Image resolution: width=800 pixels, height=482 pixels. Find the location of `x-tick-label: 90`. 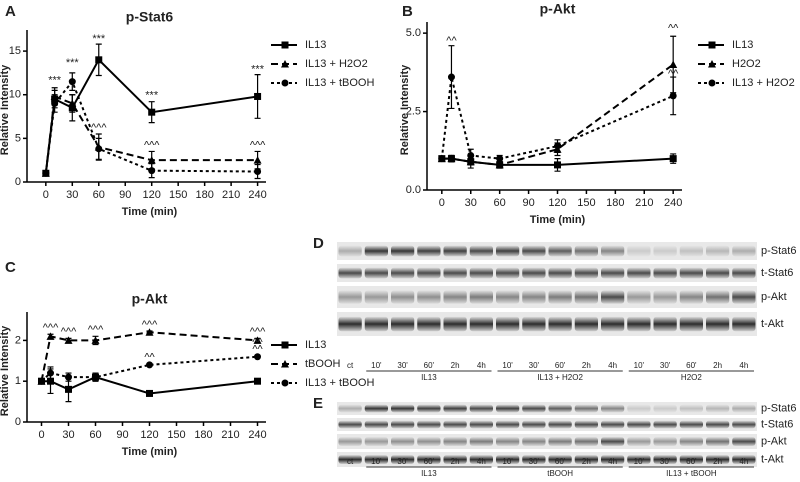

x-tick-label: 90 is located at coordinates (528, 203).